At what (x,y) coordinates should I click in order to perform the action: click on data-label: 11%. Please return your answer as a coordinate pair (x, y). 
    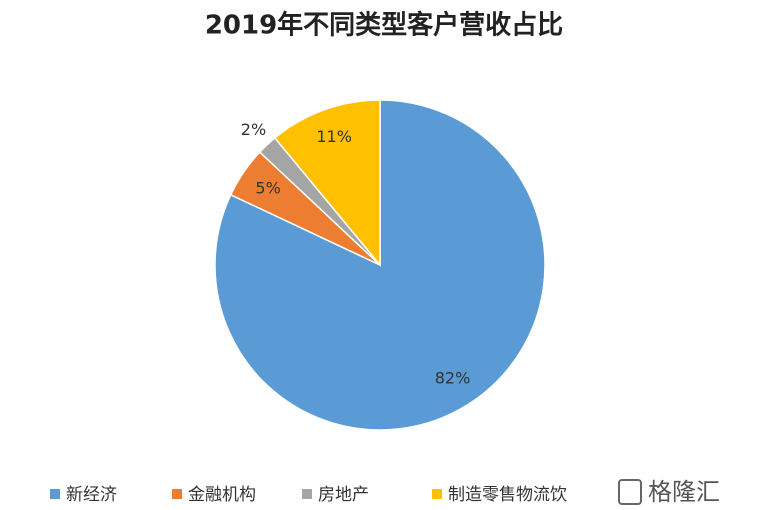
    Looking at the image, I should click on (334, 136).